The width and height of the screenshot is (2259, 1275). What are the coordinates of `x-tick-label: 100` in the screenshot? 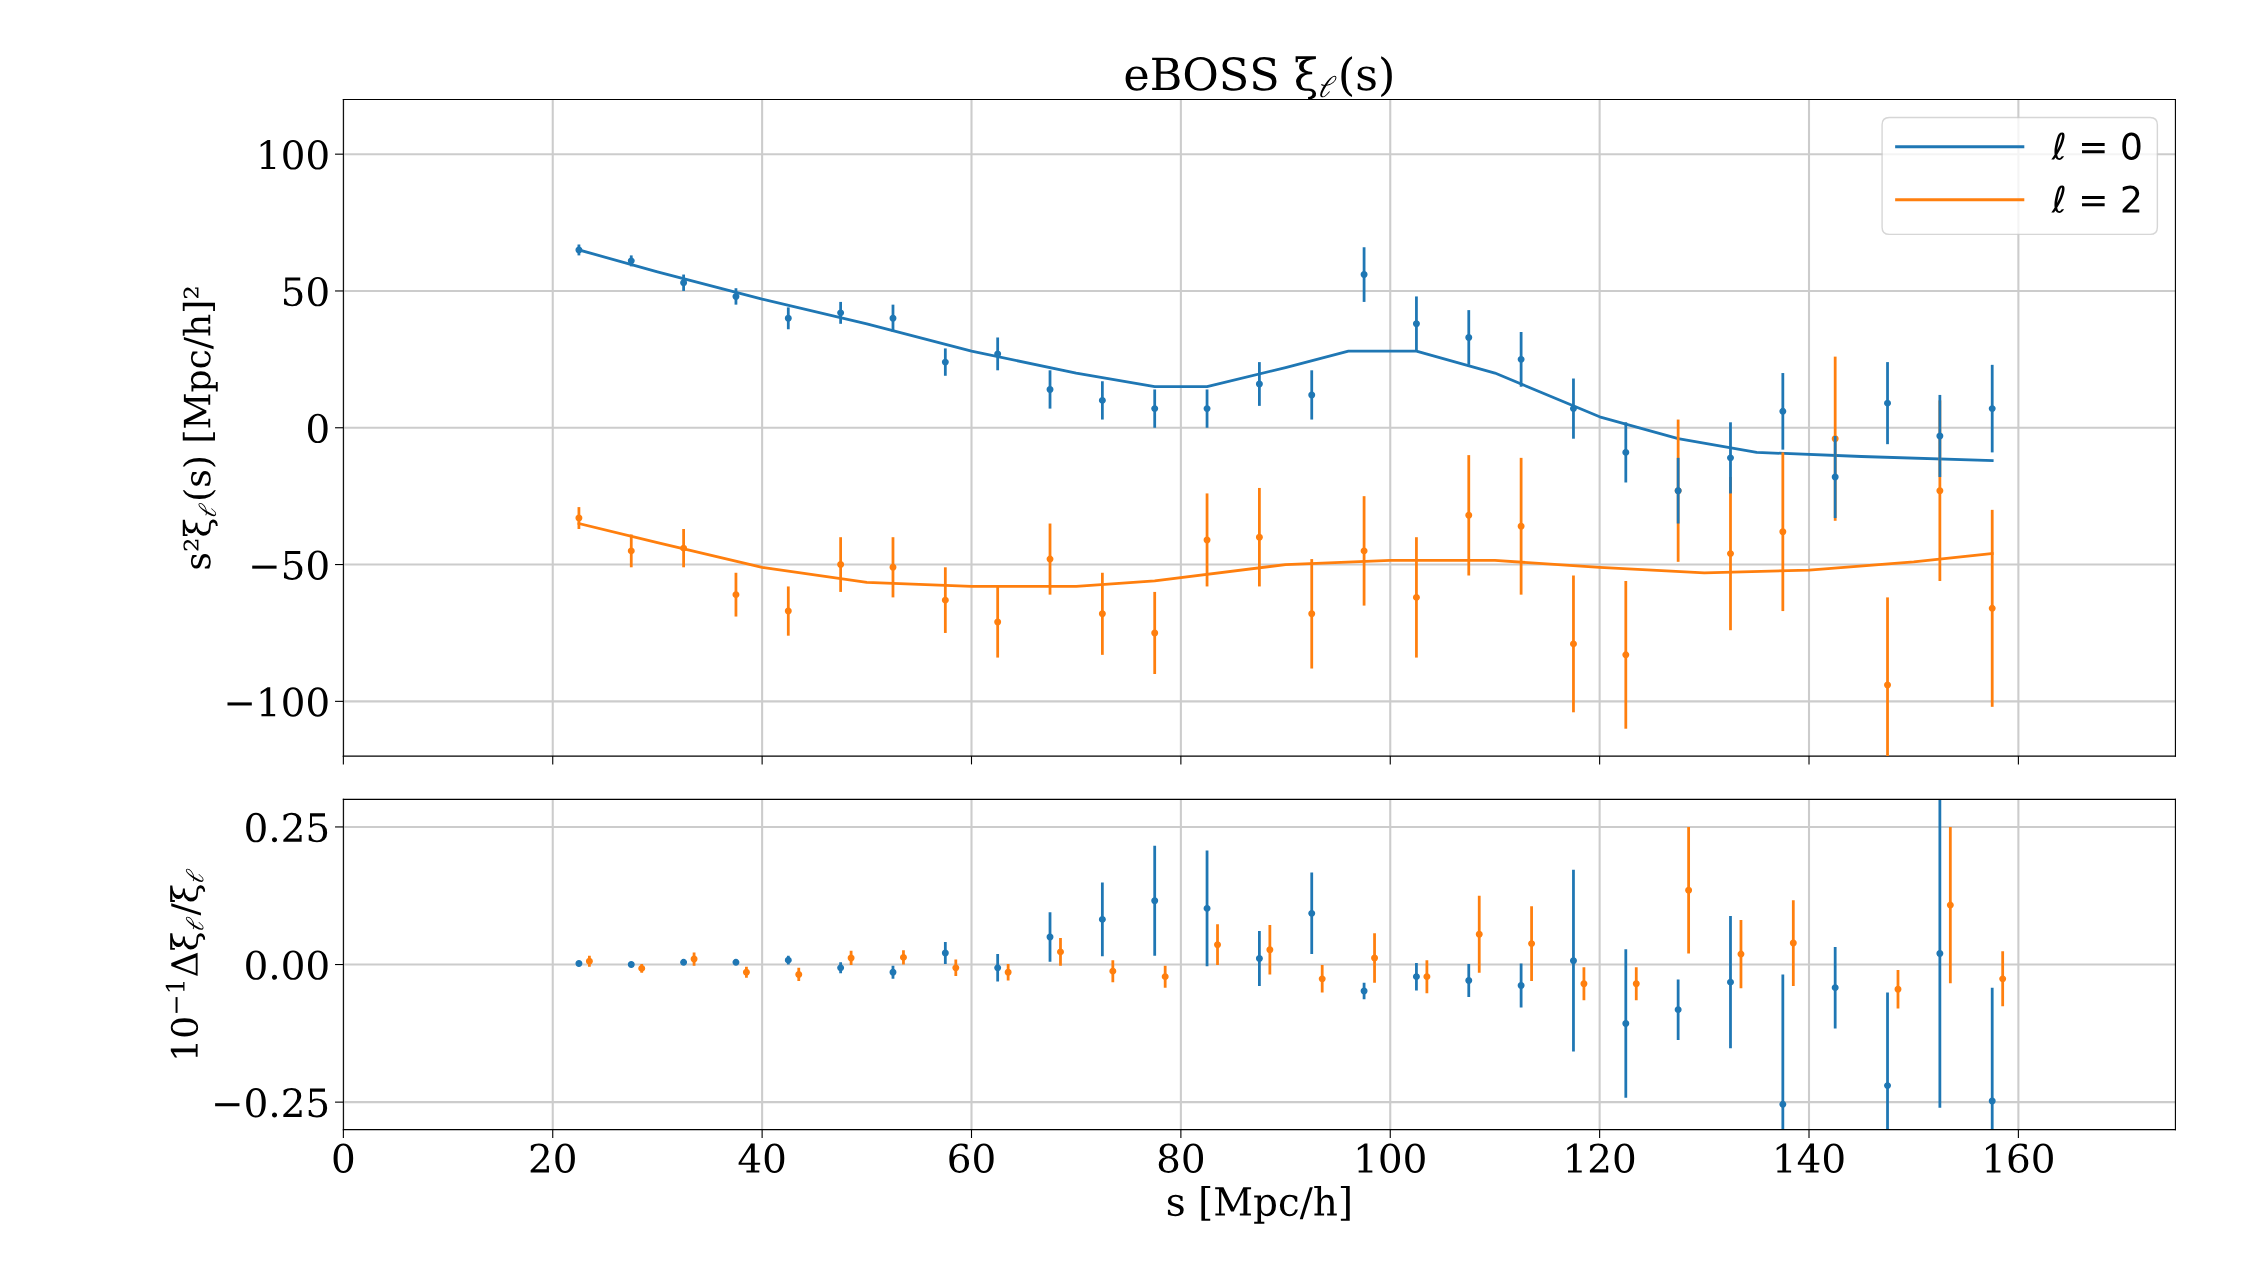 It's located at (1391, 1158).